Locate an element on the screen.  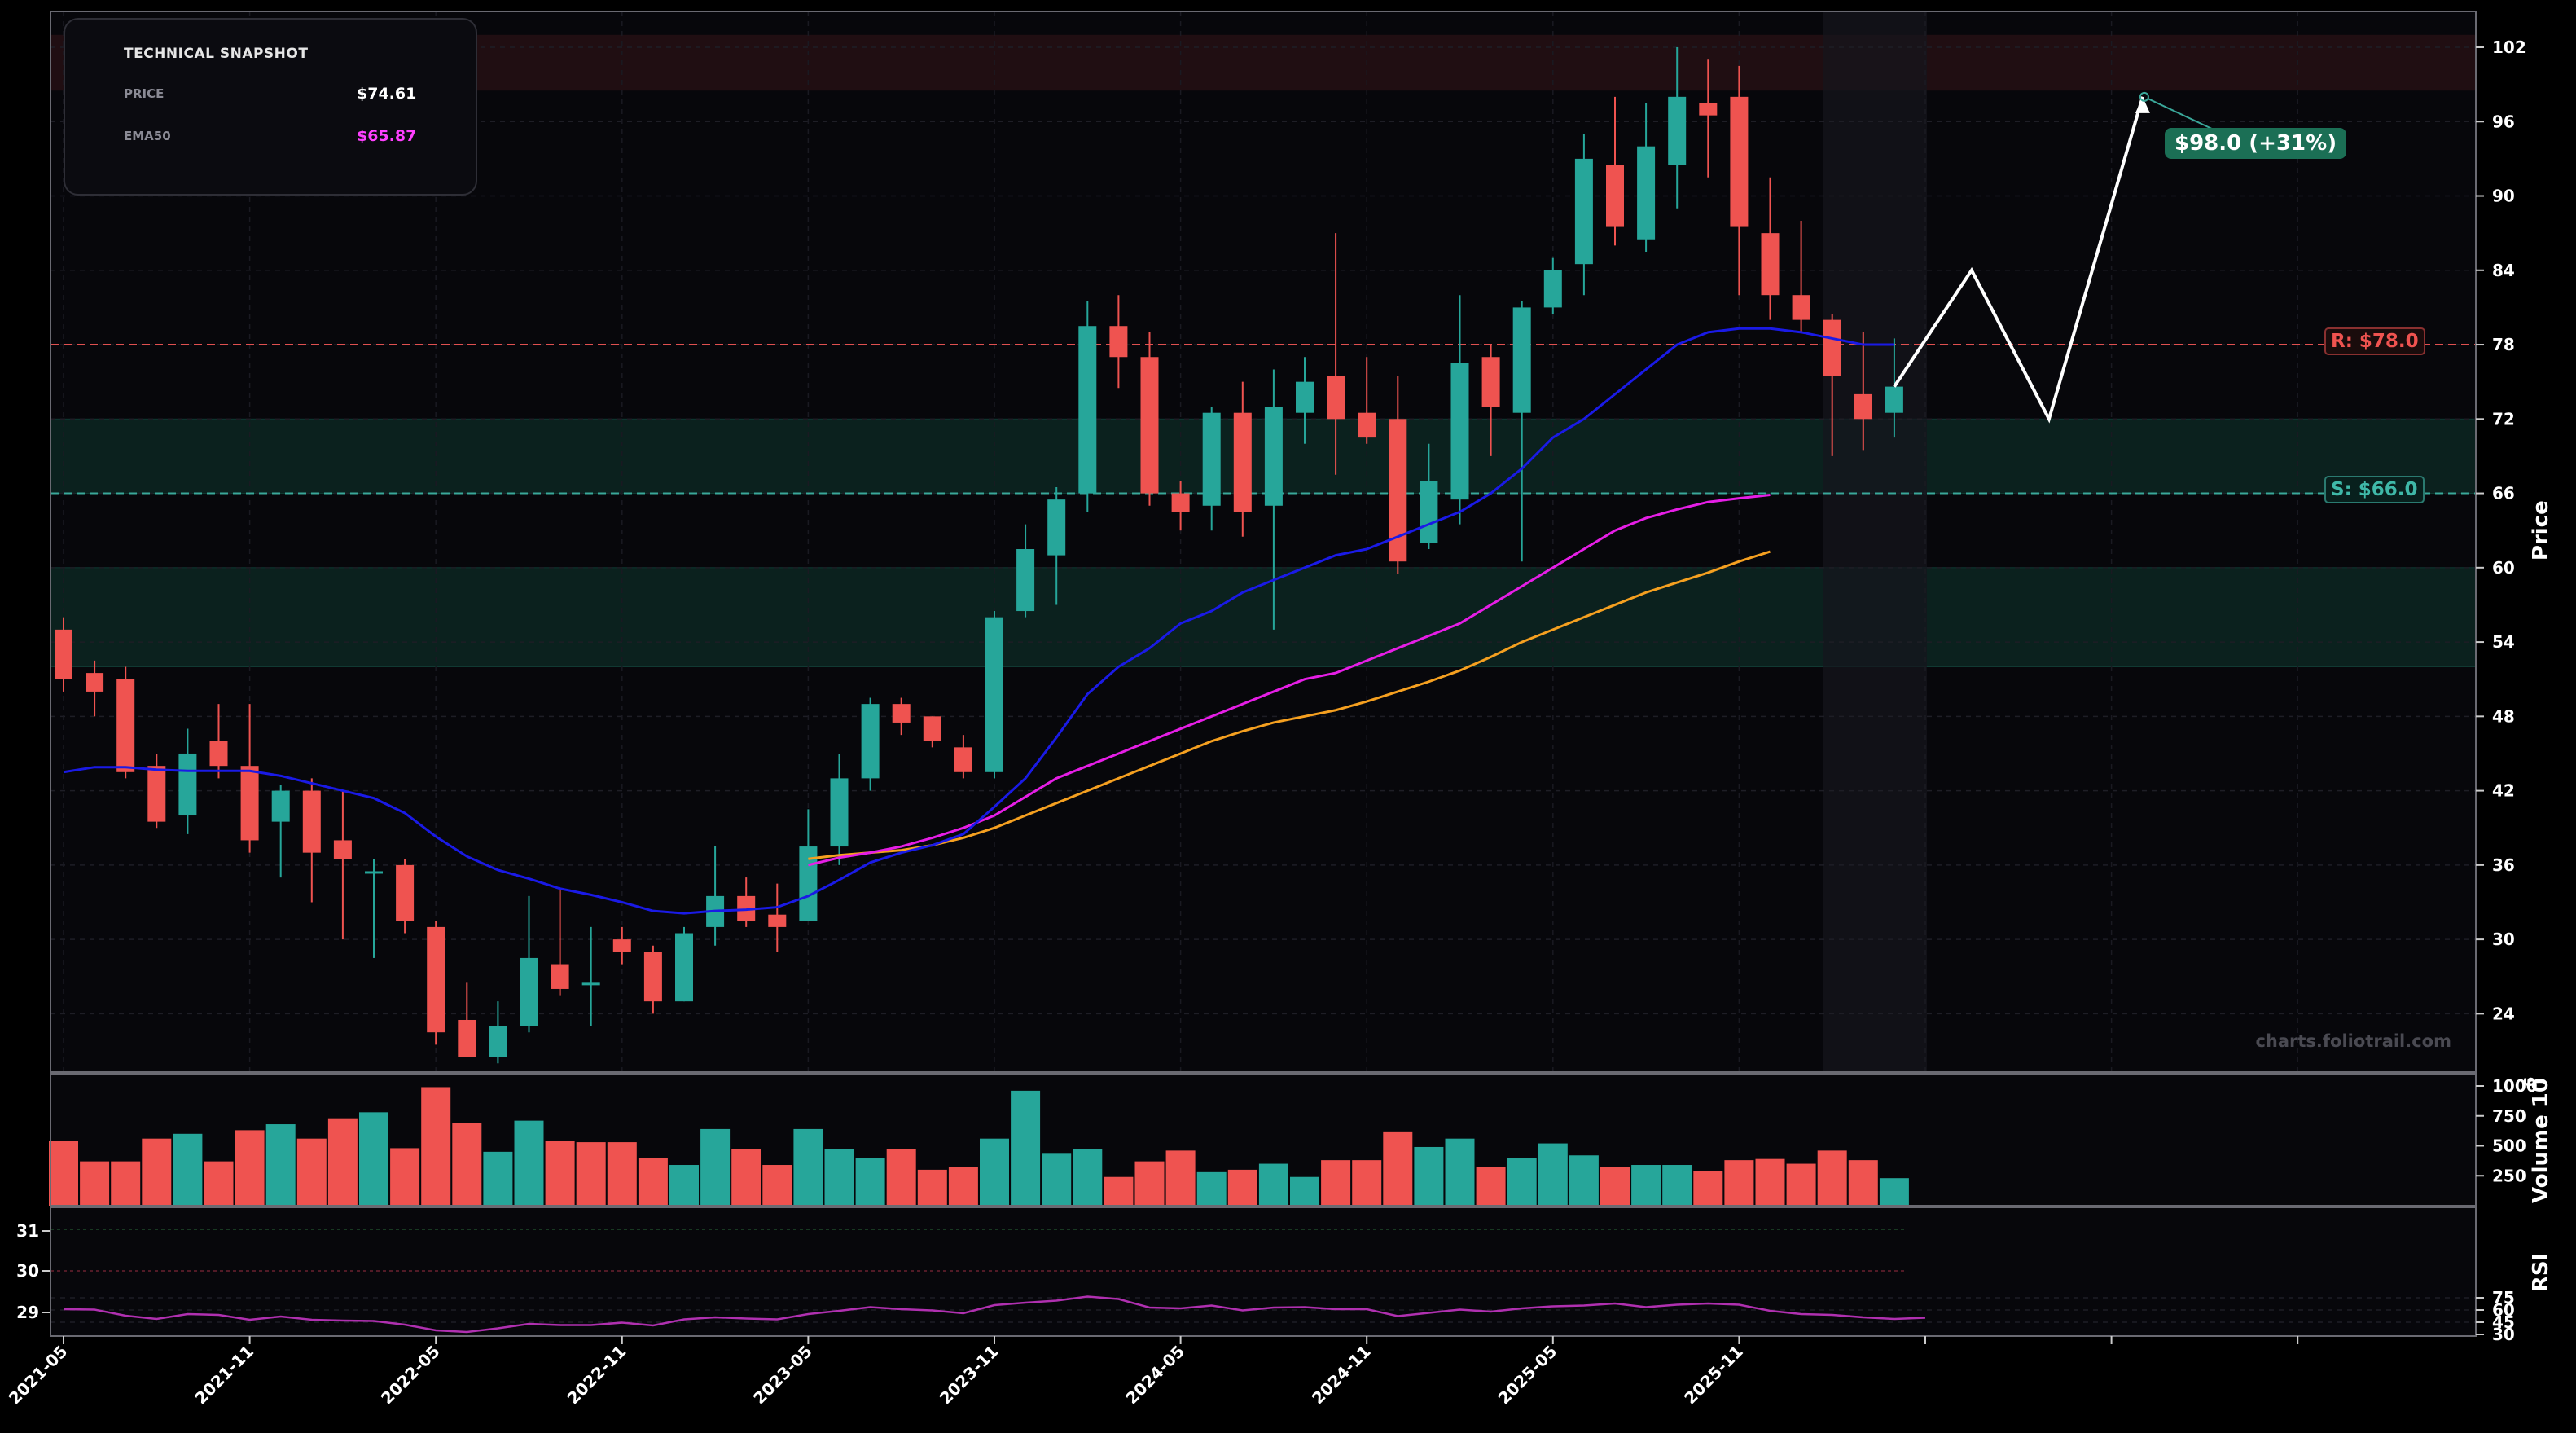
price-tick-label: 90 is located at coordinates (2503, 196).